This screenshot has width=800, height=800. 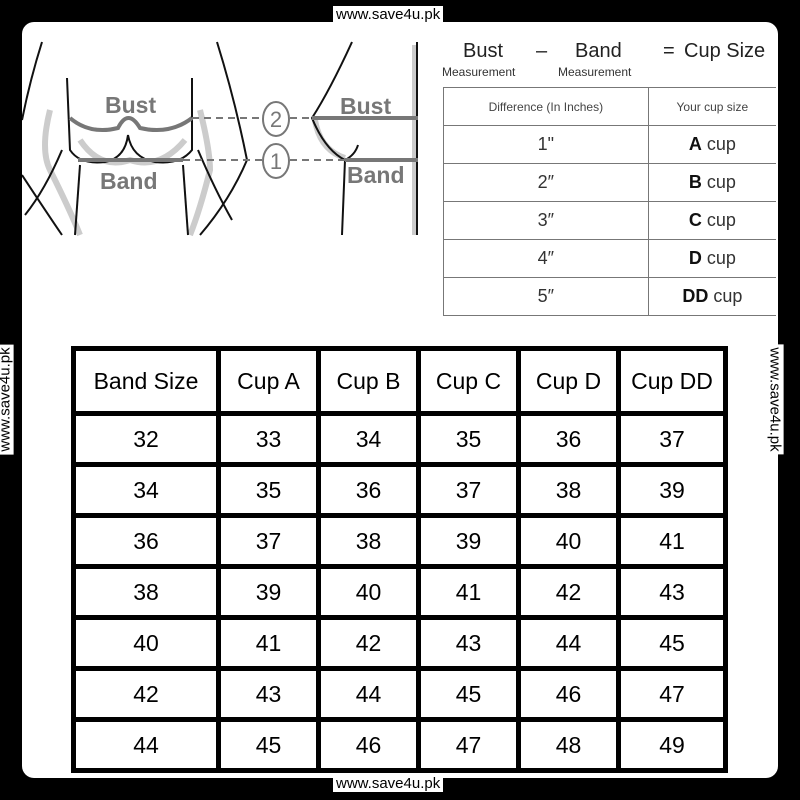 I want to click on formula-minus: –, so click(x=542, y=51).